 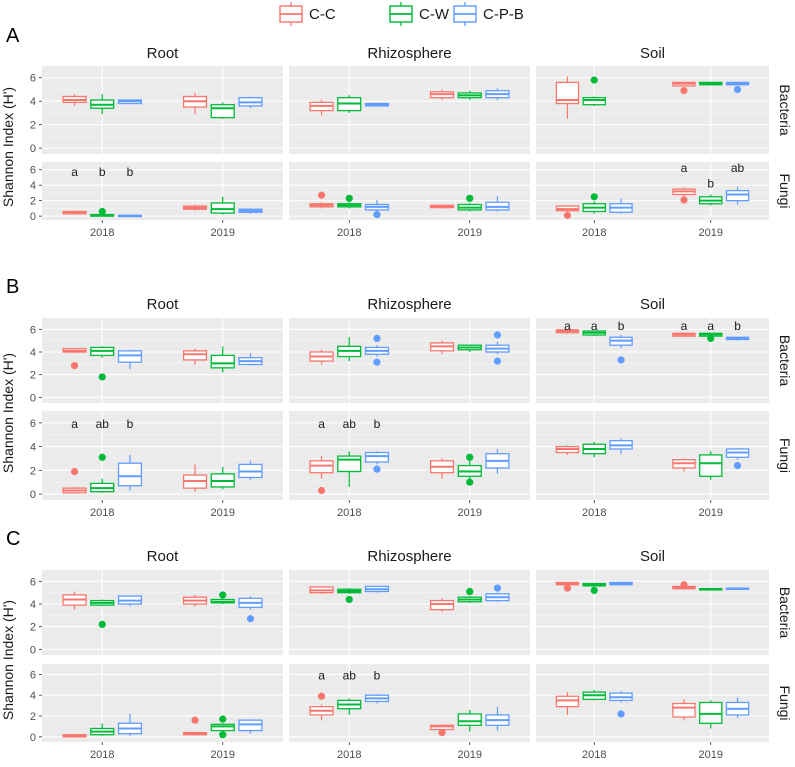 What do you see at coordinates (419, 14) in the screenshot?
I see `legend-item-cw: C-W` at bounding box center [419, 14].